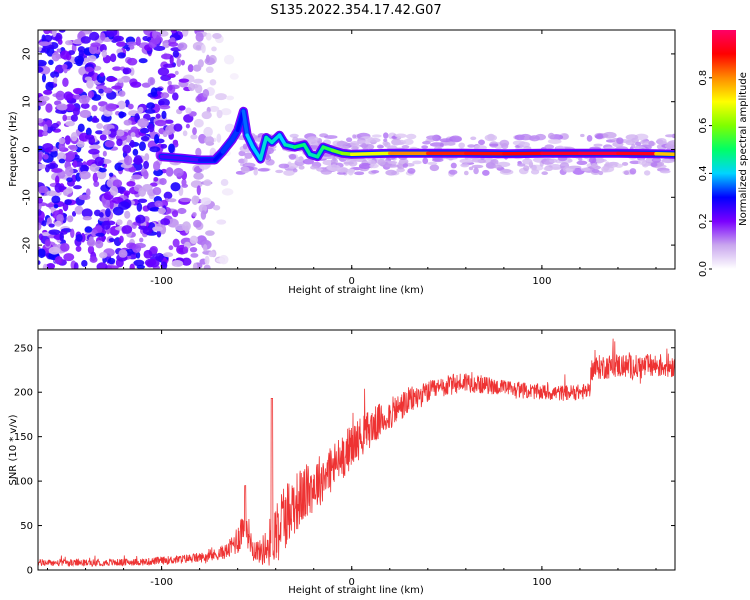 The width and height of the screenshot is (750, 600). What do you see at coordinates (541, 281) in the screenshot?
I see `heatmap-x-tick-label: 100` at bounding box center [541, 281].